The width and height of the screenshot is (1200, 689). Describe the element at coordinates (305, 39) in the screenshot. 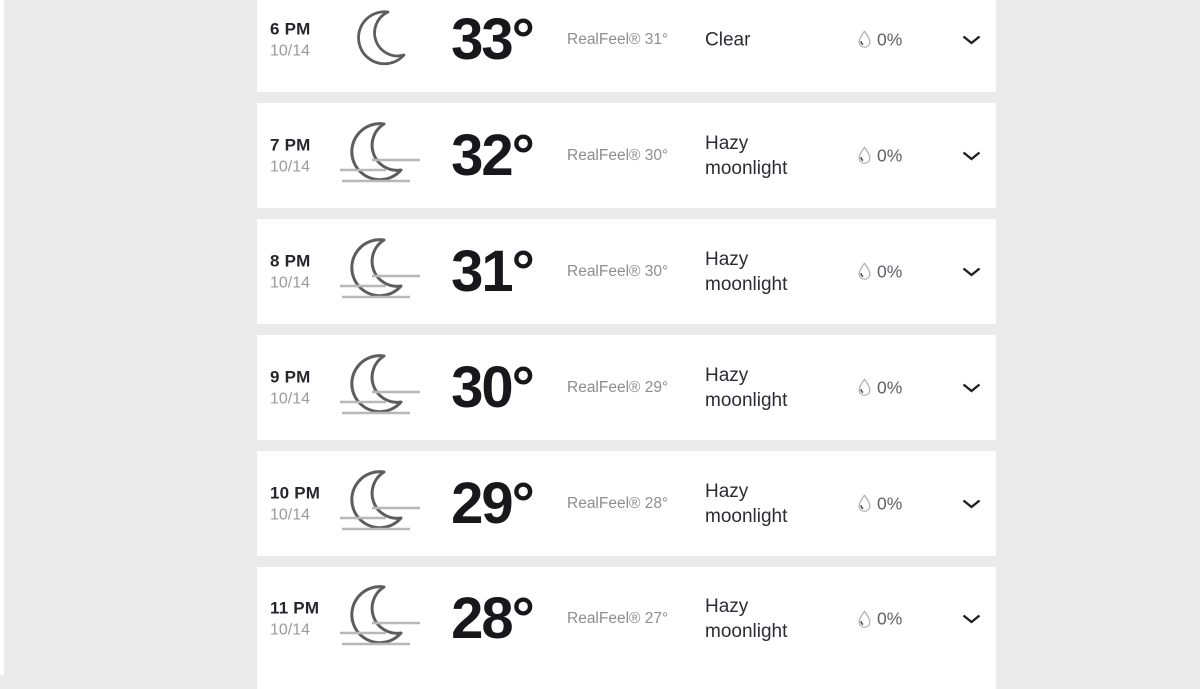

I see `time-column: 6 PM 10/14` at that location.